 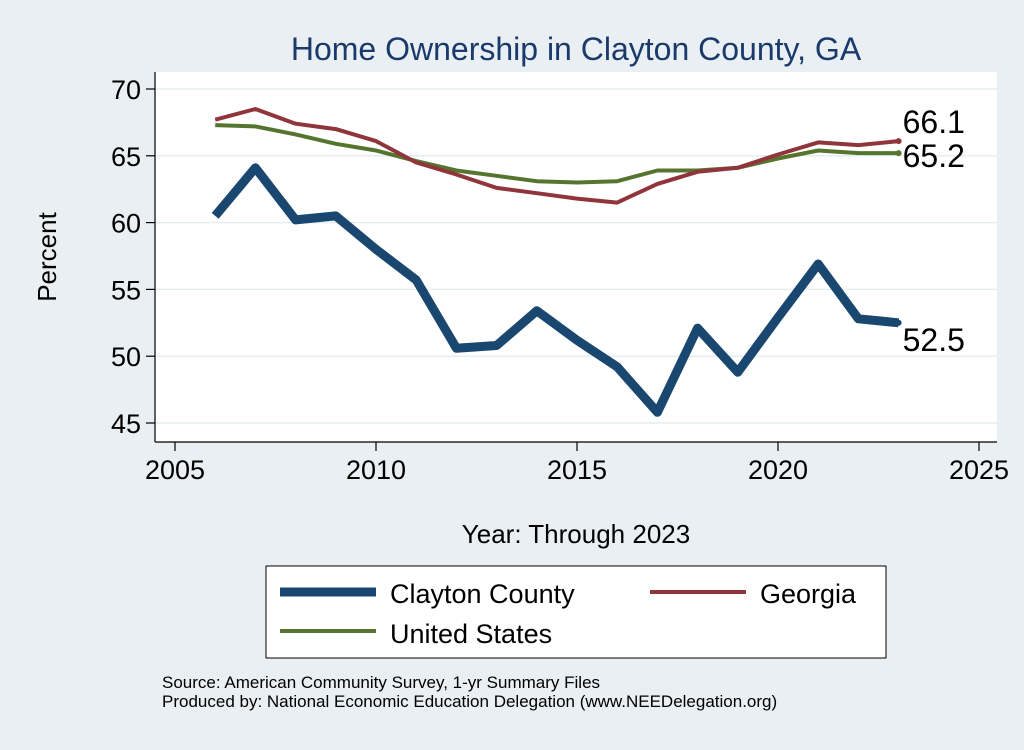 What do you see at coordinates (934, 156) in the screenshot?
I see `end-label-united-states: 65.2` at bounding box center [934, 156].